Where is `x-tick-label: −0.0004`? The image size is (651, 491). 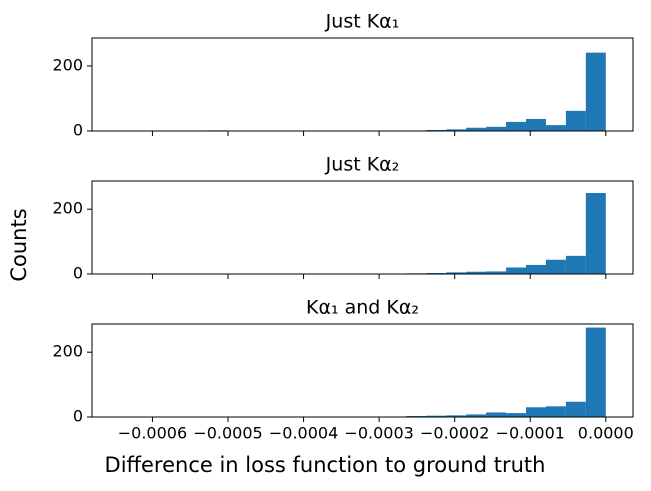
x-tick-label: −0.0004 is located at coordinates (303, 433).